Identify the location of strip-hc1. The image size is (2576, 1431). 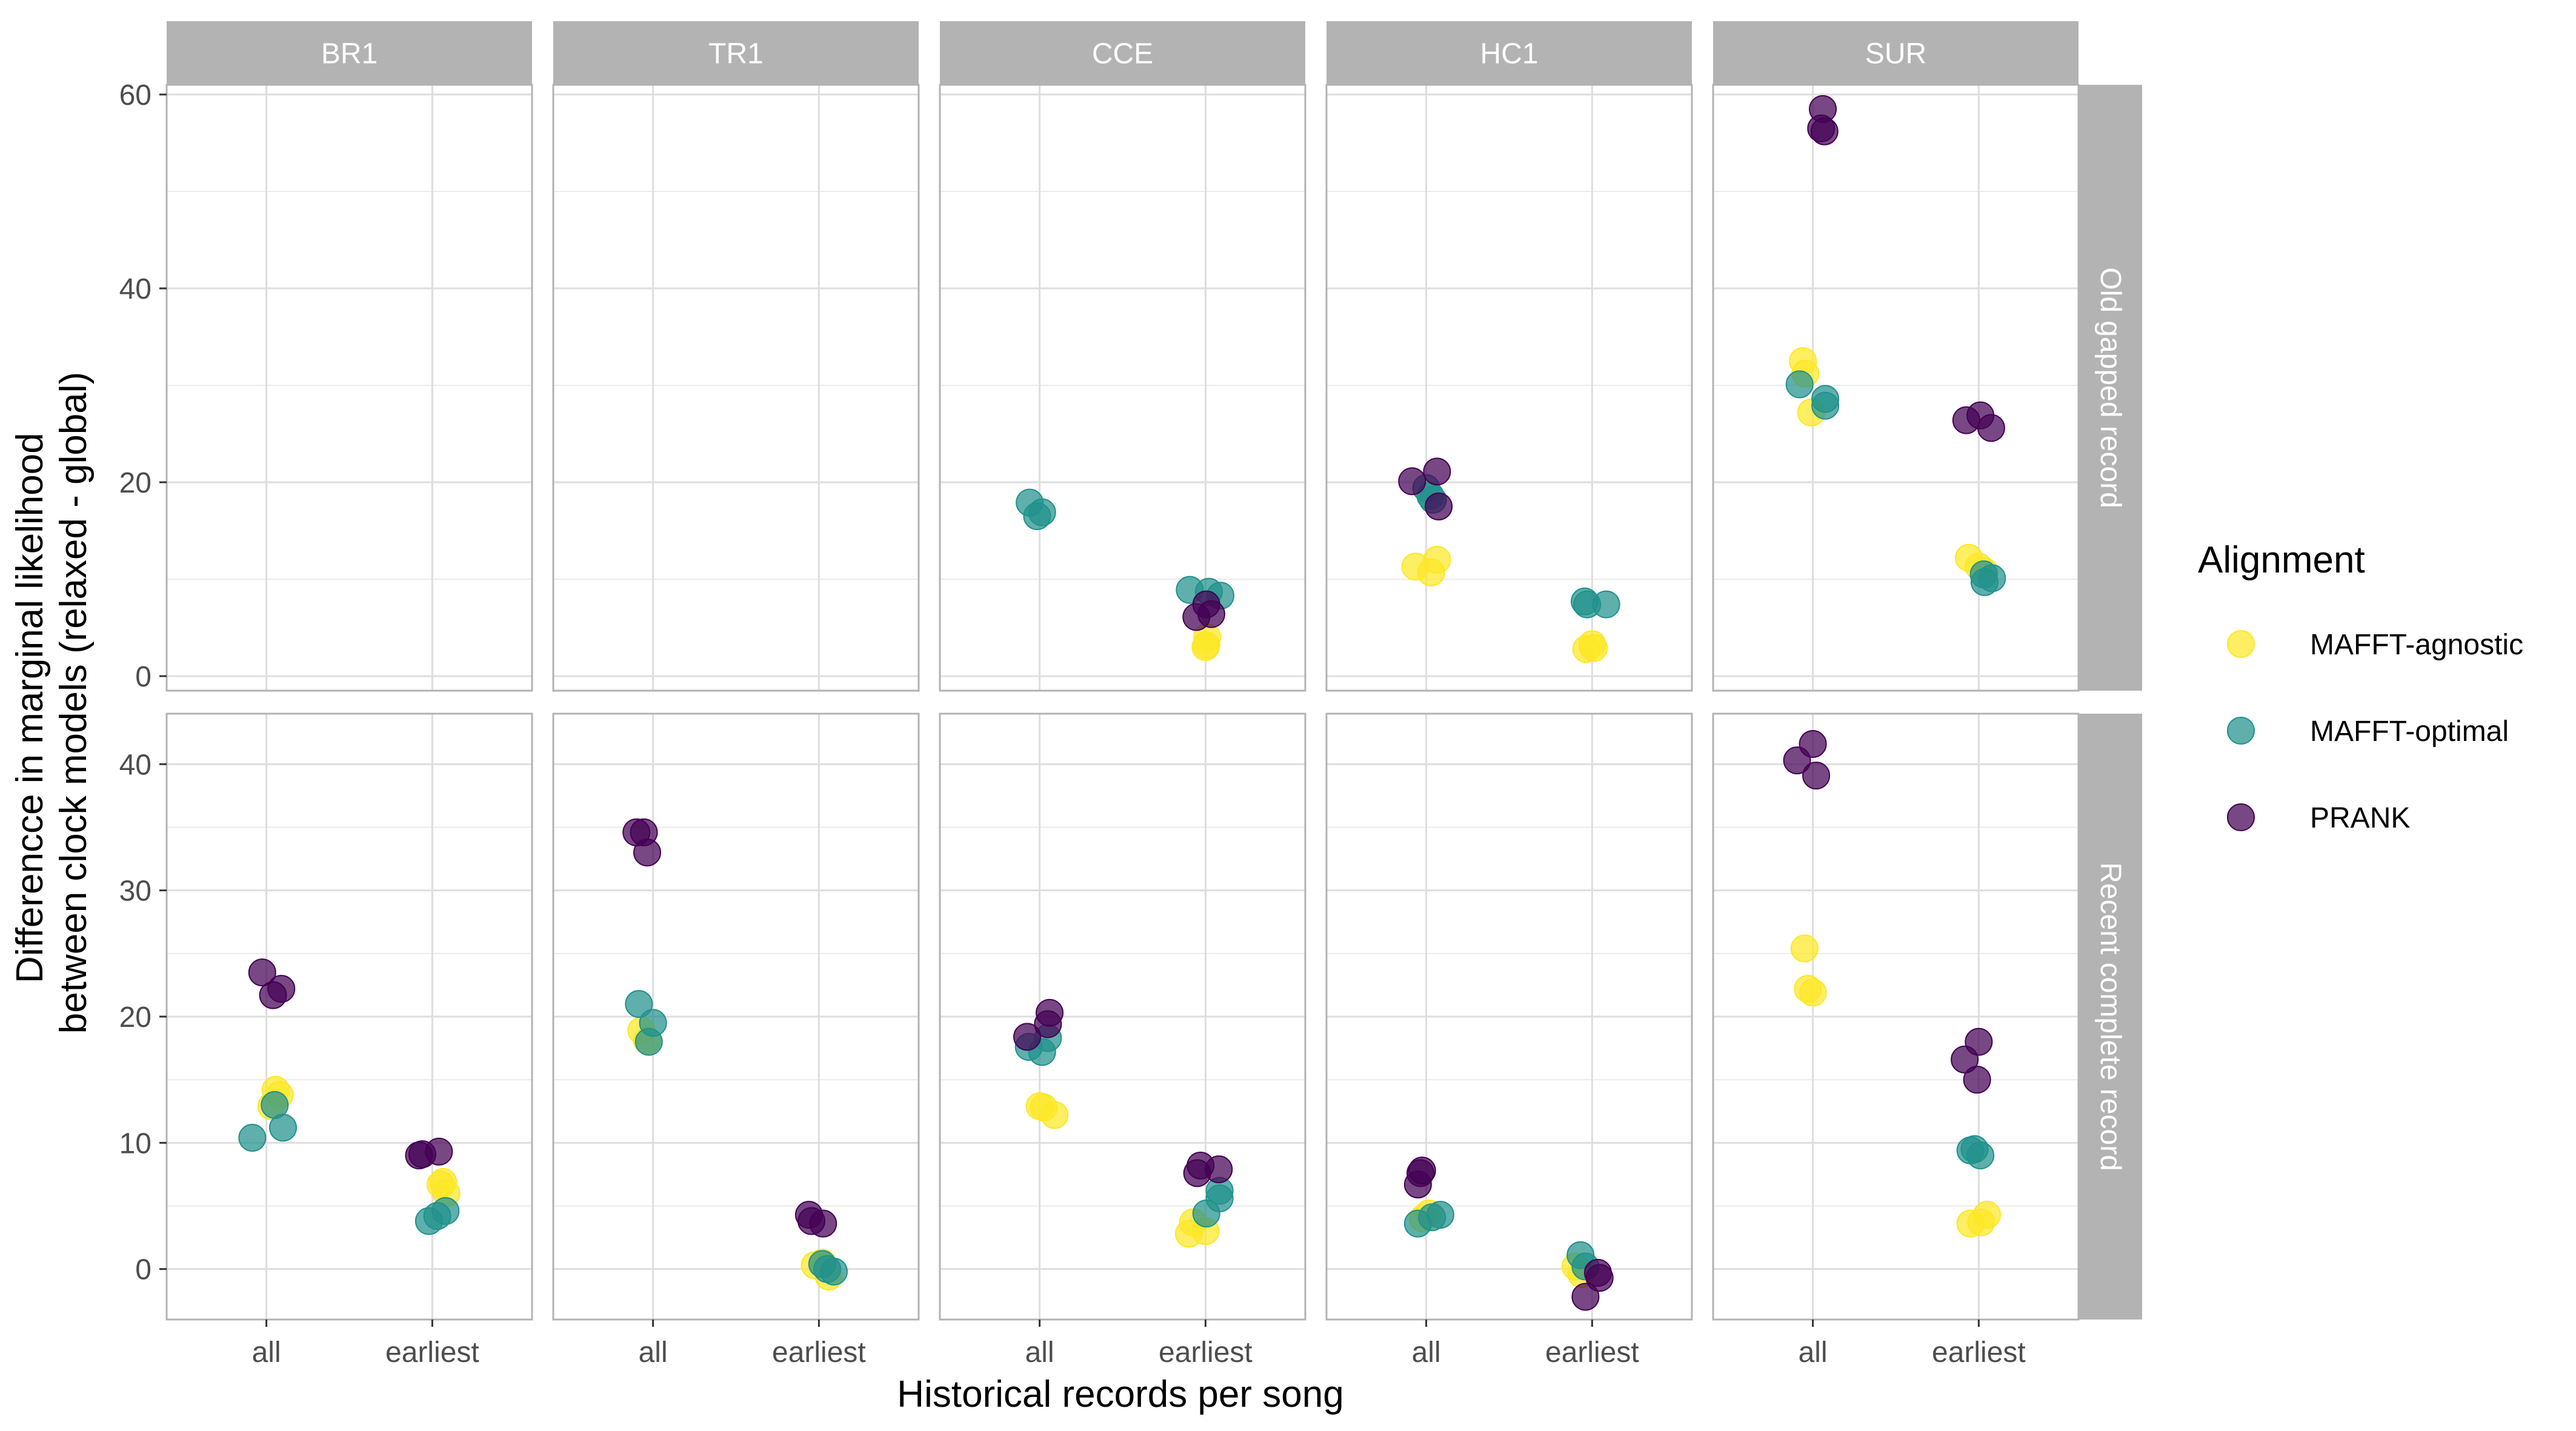
(1509, 53).